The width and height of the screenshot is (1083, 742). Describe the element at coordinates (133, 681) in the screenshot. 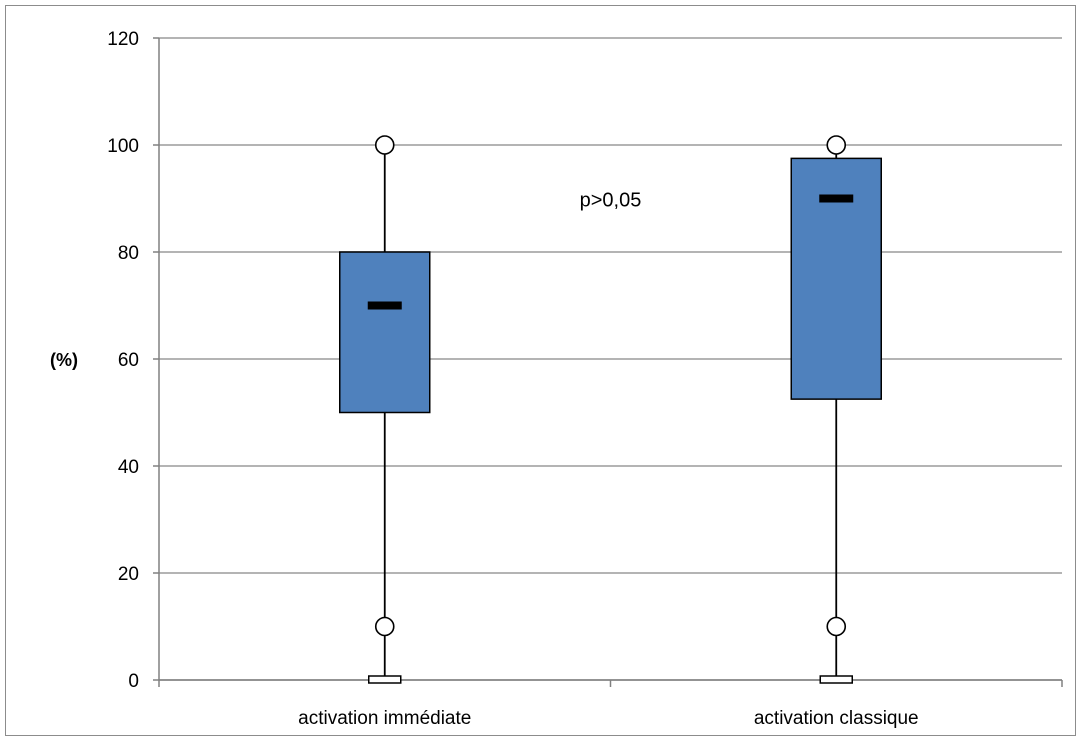

I see `y-tick-label: 0` at that location.